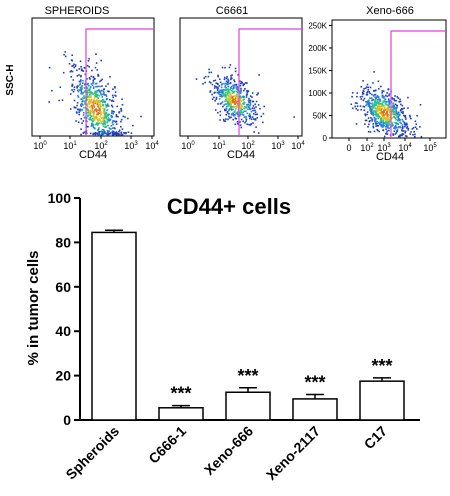  I want to click on y-tick-label: 250K, so click(317, 25).